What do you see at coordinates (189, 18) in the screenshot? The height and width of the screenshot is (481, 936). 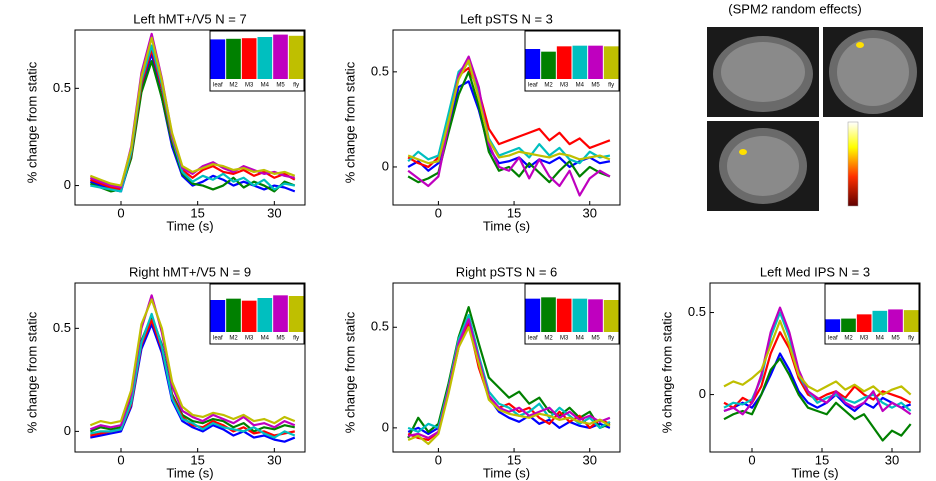 I see `chart-title: Left hMT+/V5 N = 7` at bounding box center [189, 18].